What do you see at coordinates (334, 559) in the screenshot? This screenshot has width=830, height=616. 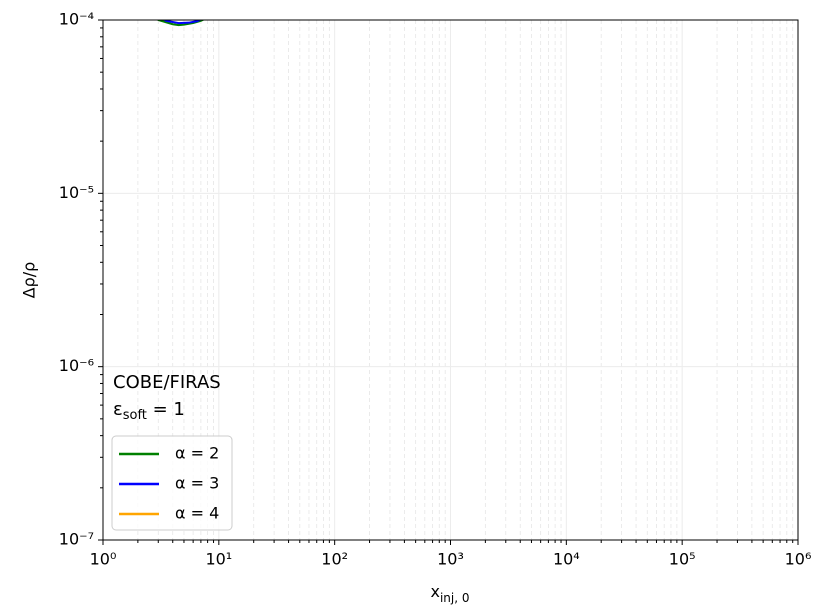 I see `x-tick-label: 10²` at bounding box center [334, 559].